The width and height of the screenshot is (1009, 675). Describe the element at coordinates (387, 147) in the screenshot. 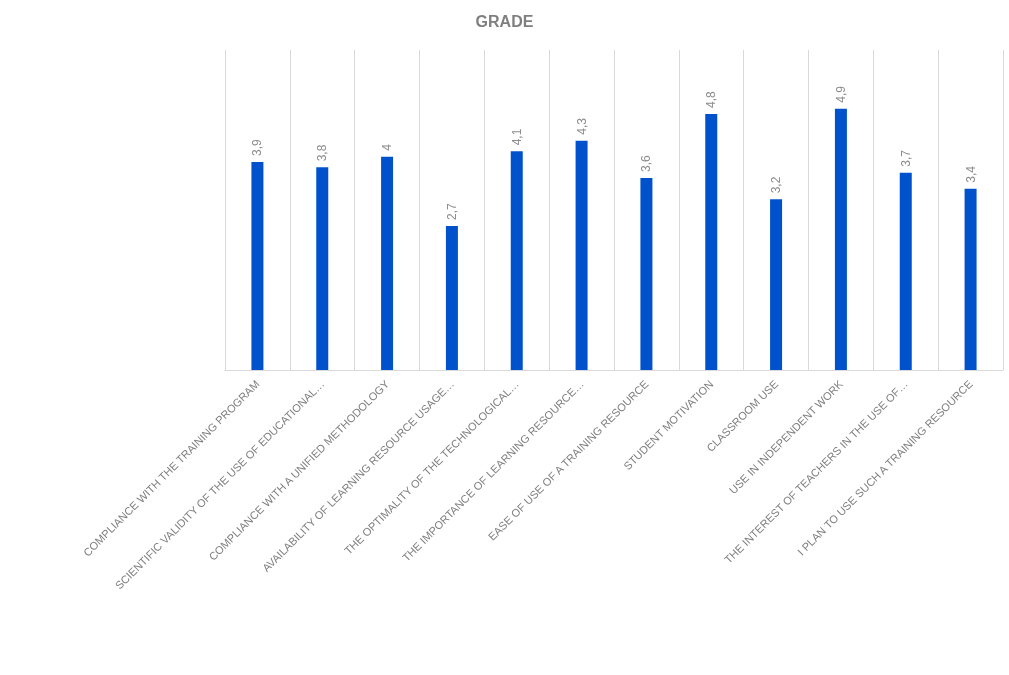

I see `data-label: 4` at that location.